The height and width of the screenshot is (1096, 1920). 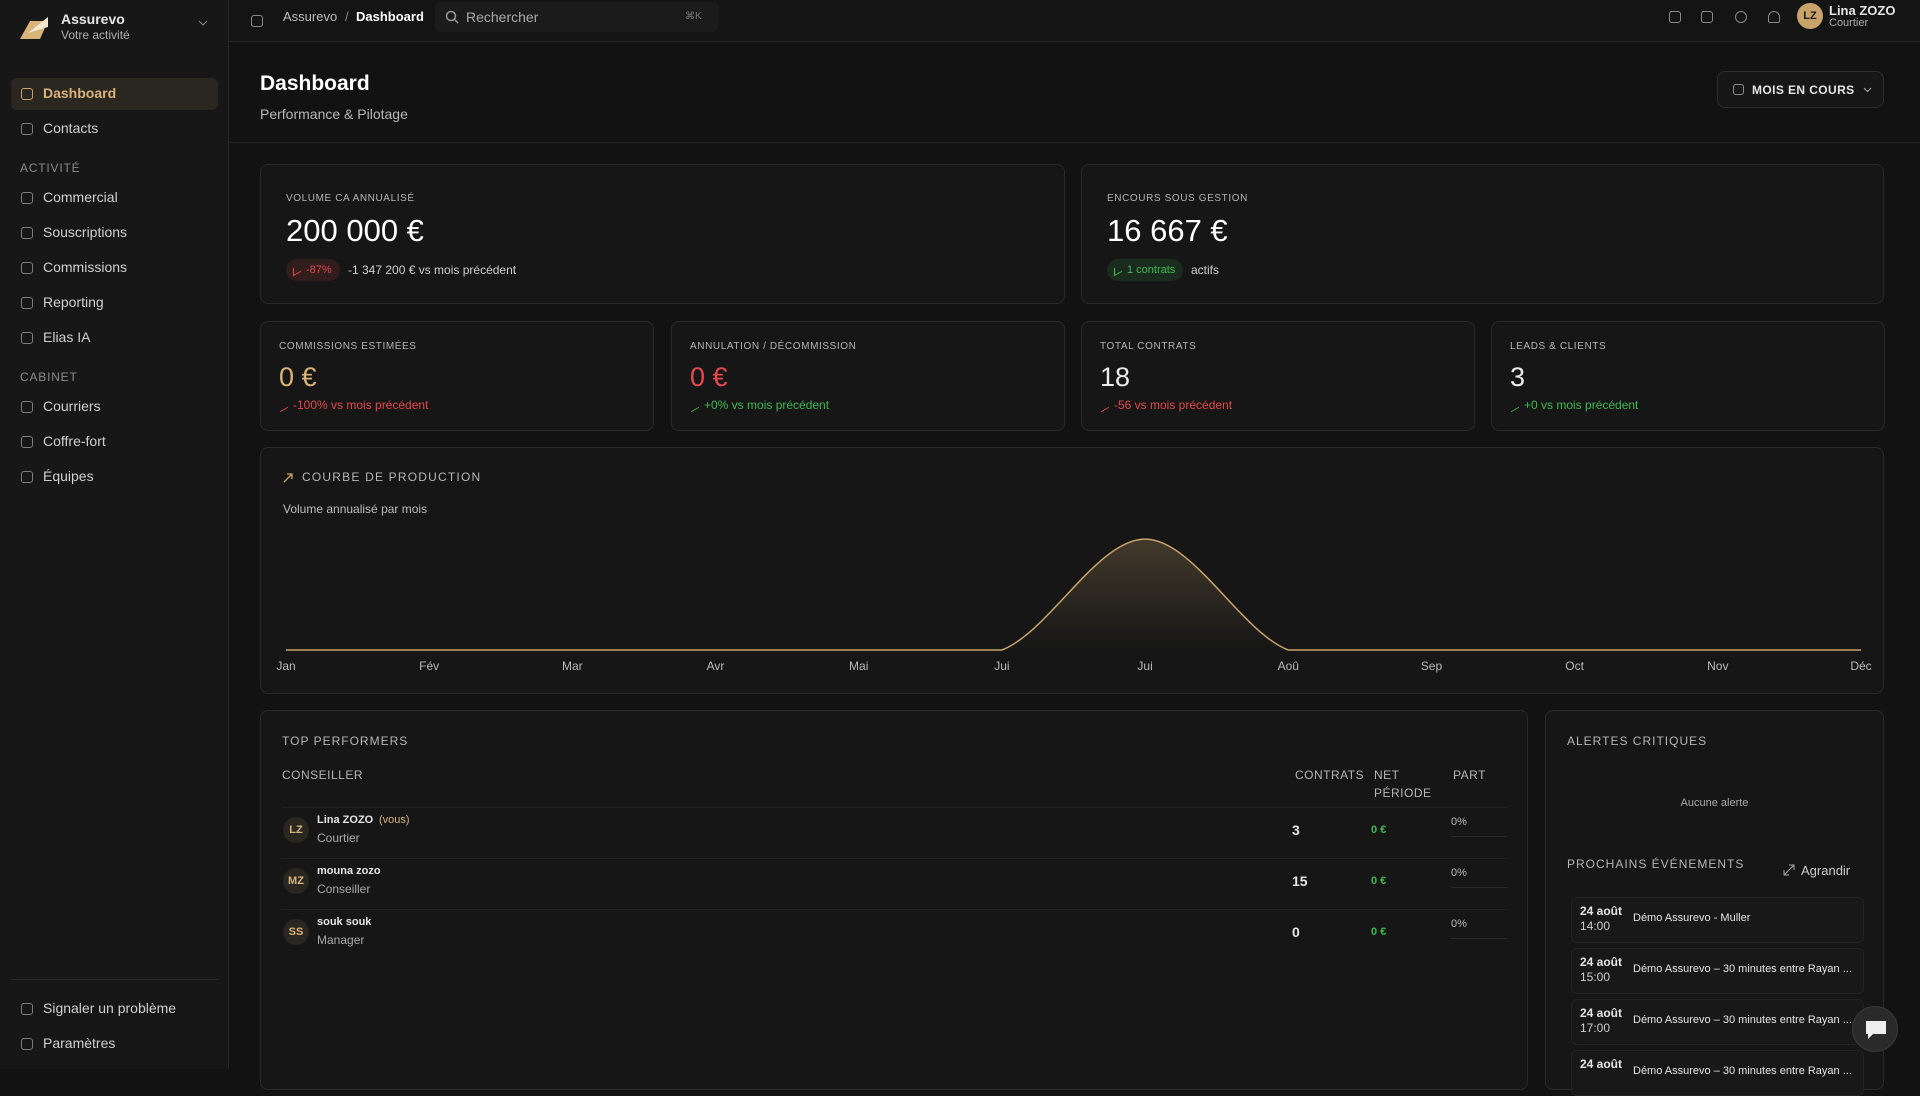 I want to click on kpi-label: COMMISSIONS ESTIMÉES, so click(x=348, y=346).